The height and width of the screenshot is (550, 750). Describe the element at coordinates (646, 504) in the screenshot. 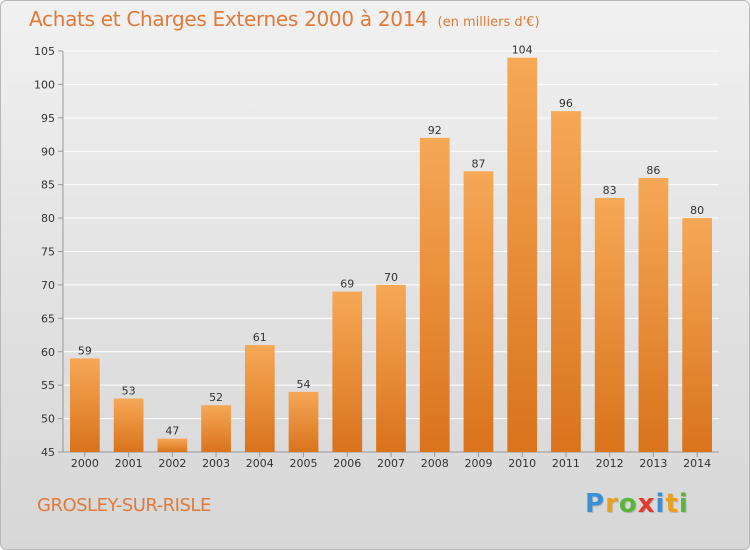

I see `logo-letter: x` at that location.